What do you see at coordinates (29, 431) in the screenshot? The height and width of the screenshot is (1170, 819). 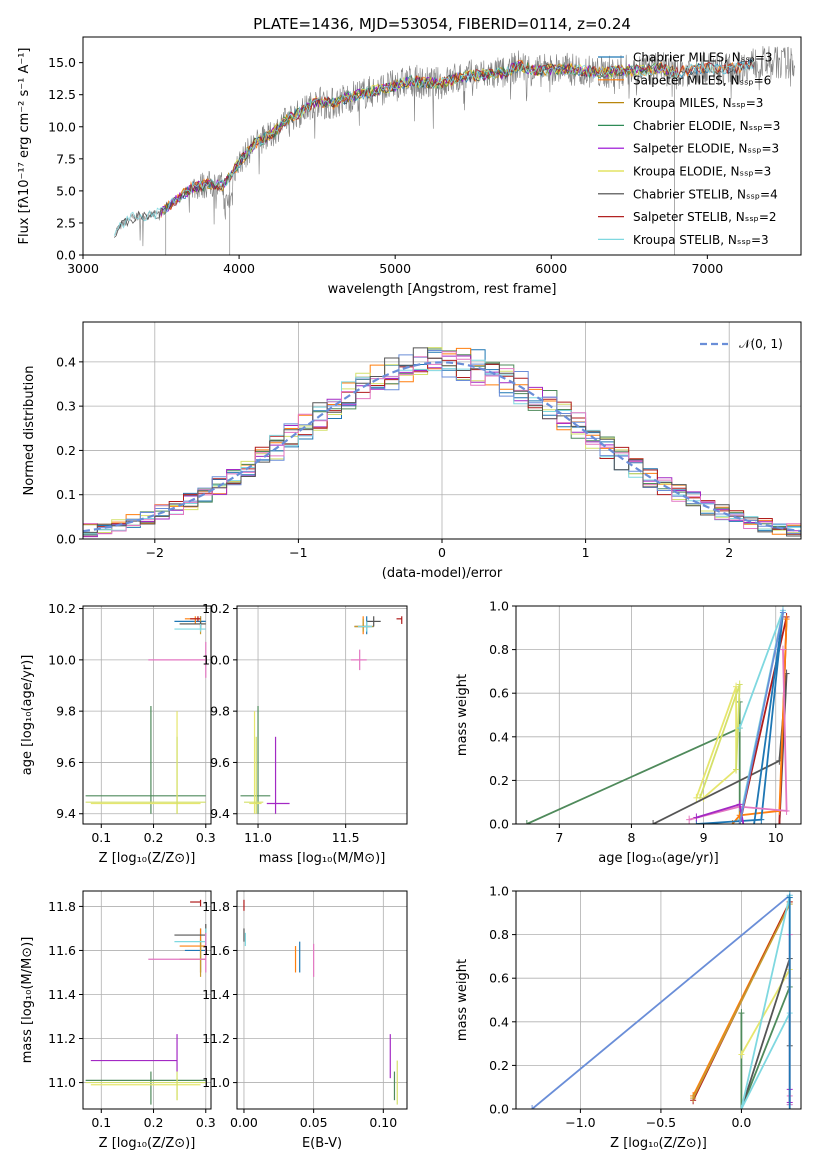 I see `y-axis-label: Normed distribution` at bounding box center [29, 431].